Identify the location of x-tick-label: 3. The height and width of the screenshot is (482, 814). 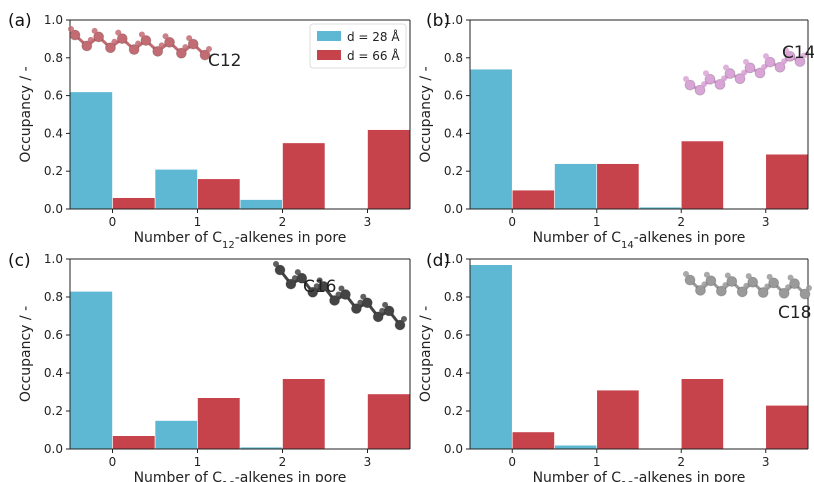
(766, 462).